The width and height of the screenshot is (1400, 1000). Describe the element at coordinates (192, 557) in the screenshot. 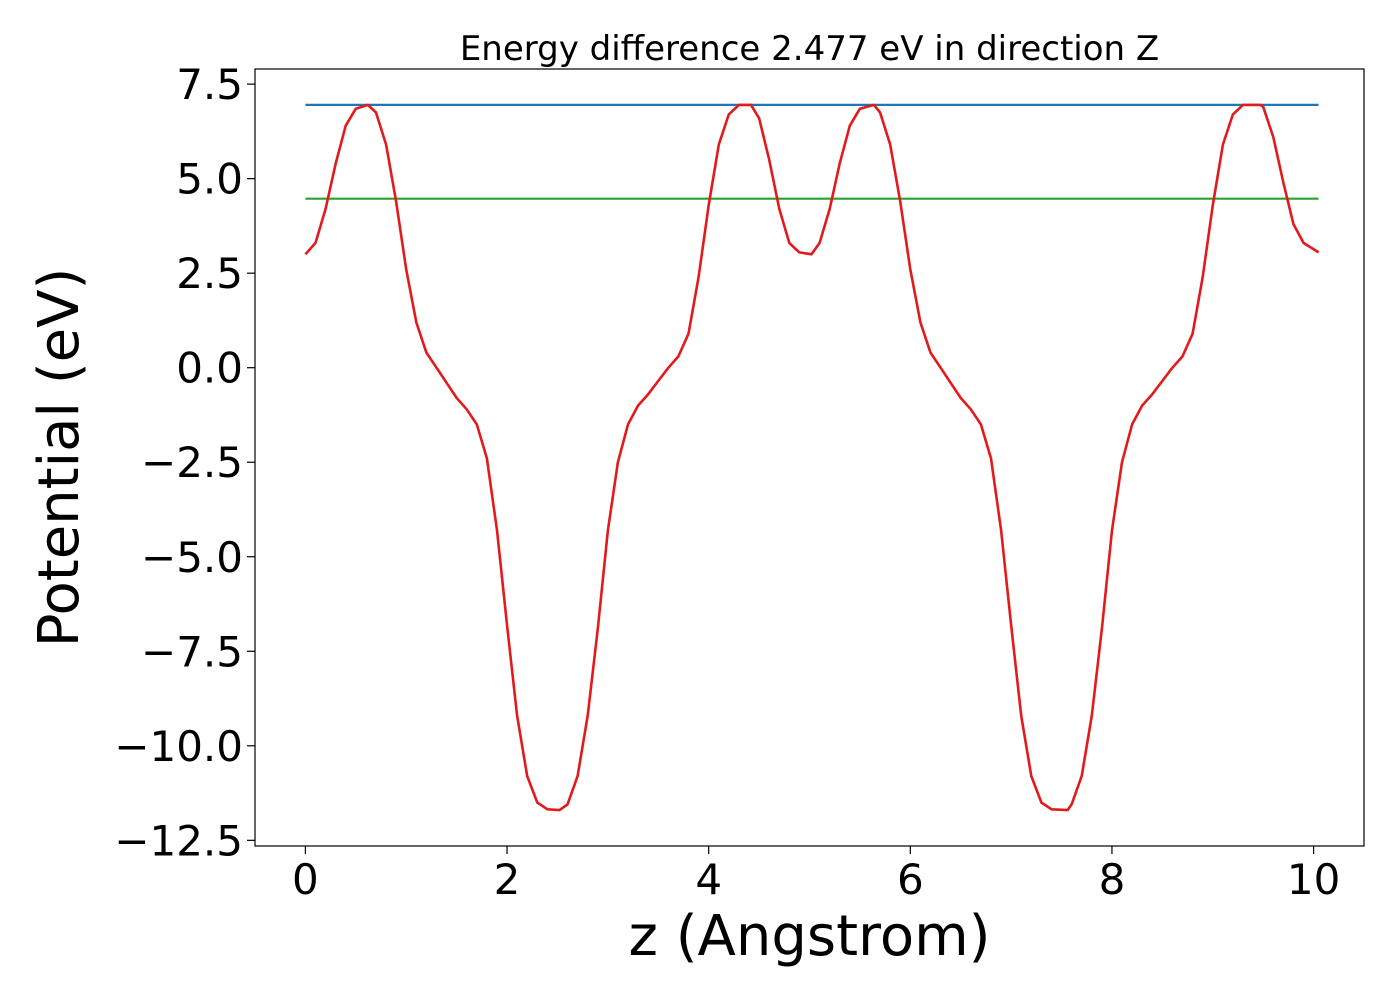

I see `y-tick-label: −5.0` at that location.